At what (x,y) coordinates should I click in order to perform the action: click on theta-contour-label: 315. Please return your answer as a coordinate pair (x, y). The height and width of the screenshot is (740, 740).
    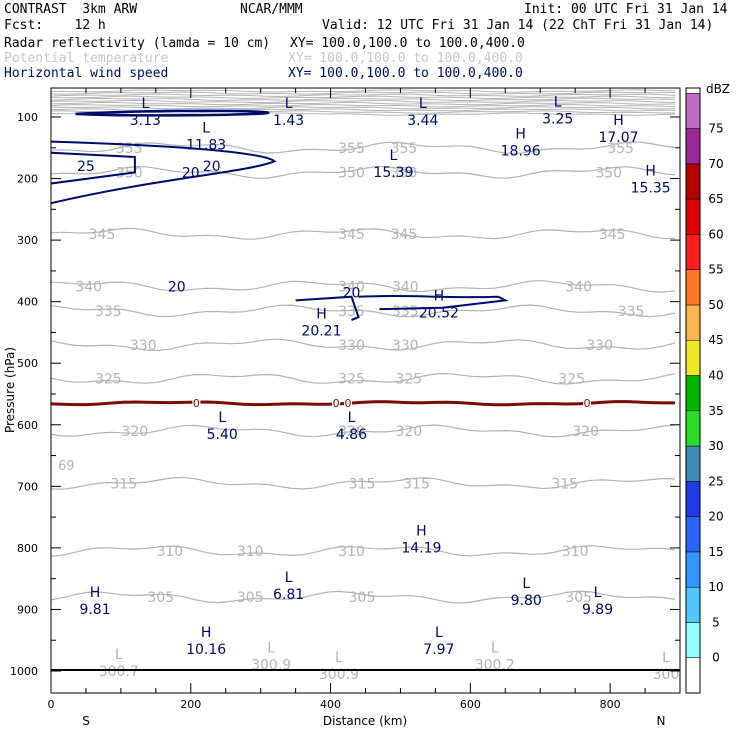
    Looking at the image, I should click on (416, 484).